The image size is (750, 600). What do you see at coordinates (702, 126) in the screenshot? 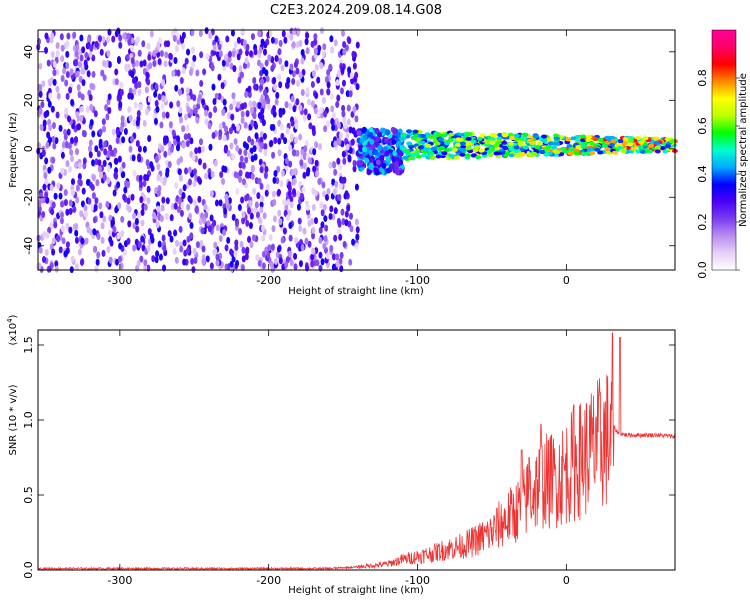
I see `colorbar-tick-label: 0.6` at bounding box center [702, 126].